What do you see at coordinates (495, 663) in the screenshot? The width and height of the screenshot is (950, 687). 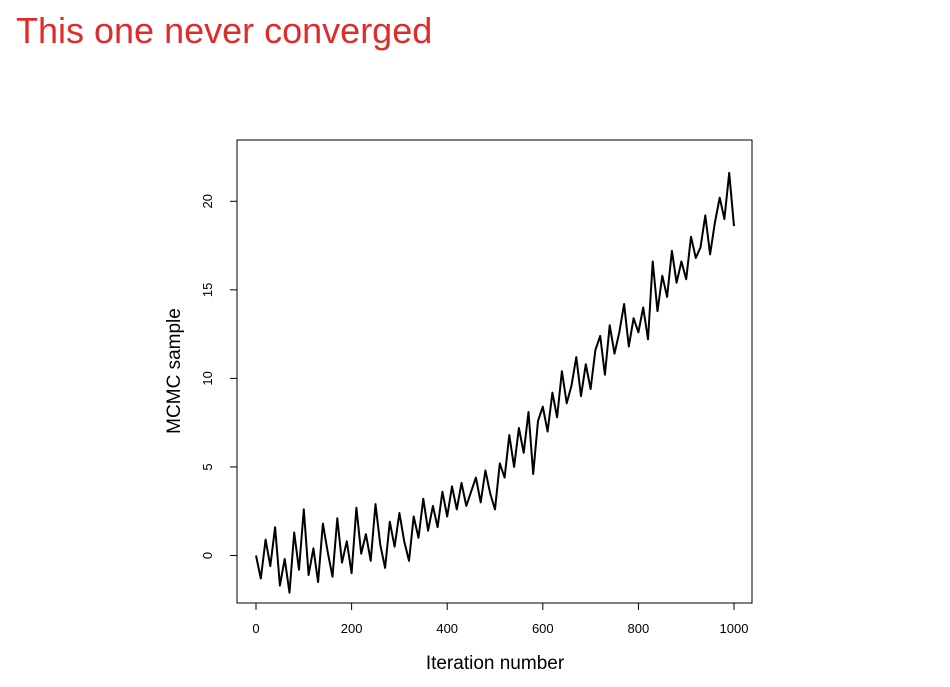 I see `x-axis-label: Iteration number` at bounding box center [495, 663].